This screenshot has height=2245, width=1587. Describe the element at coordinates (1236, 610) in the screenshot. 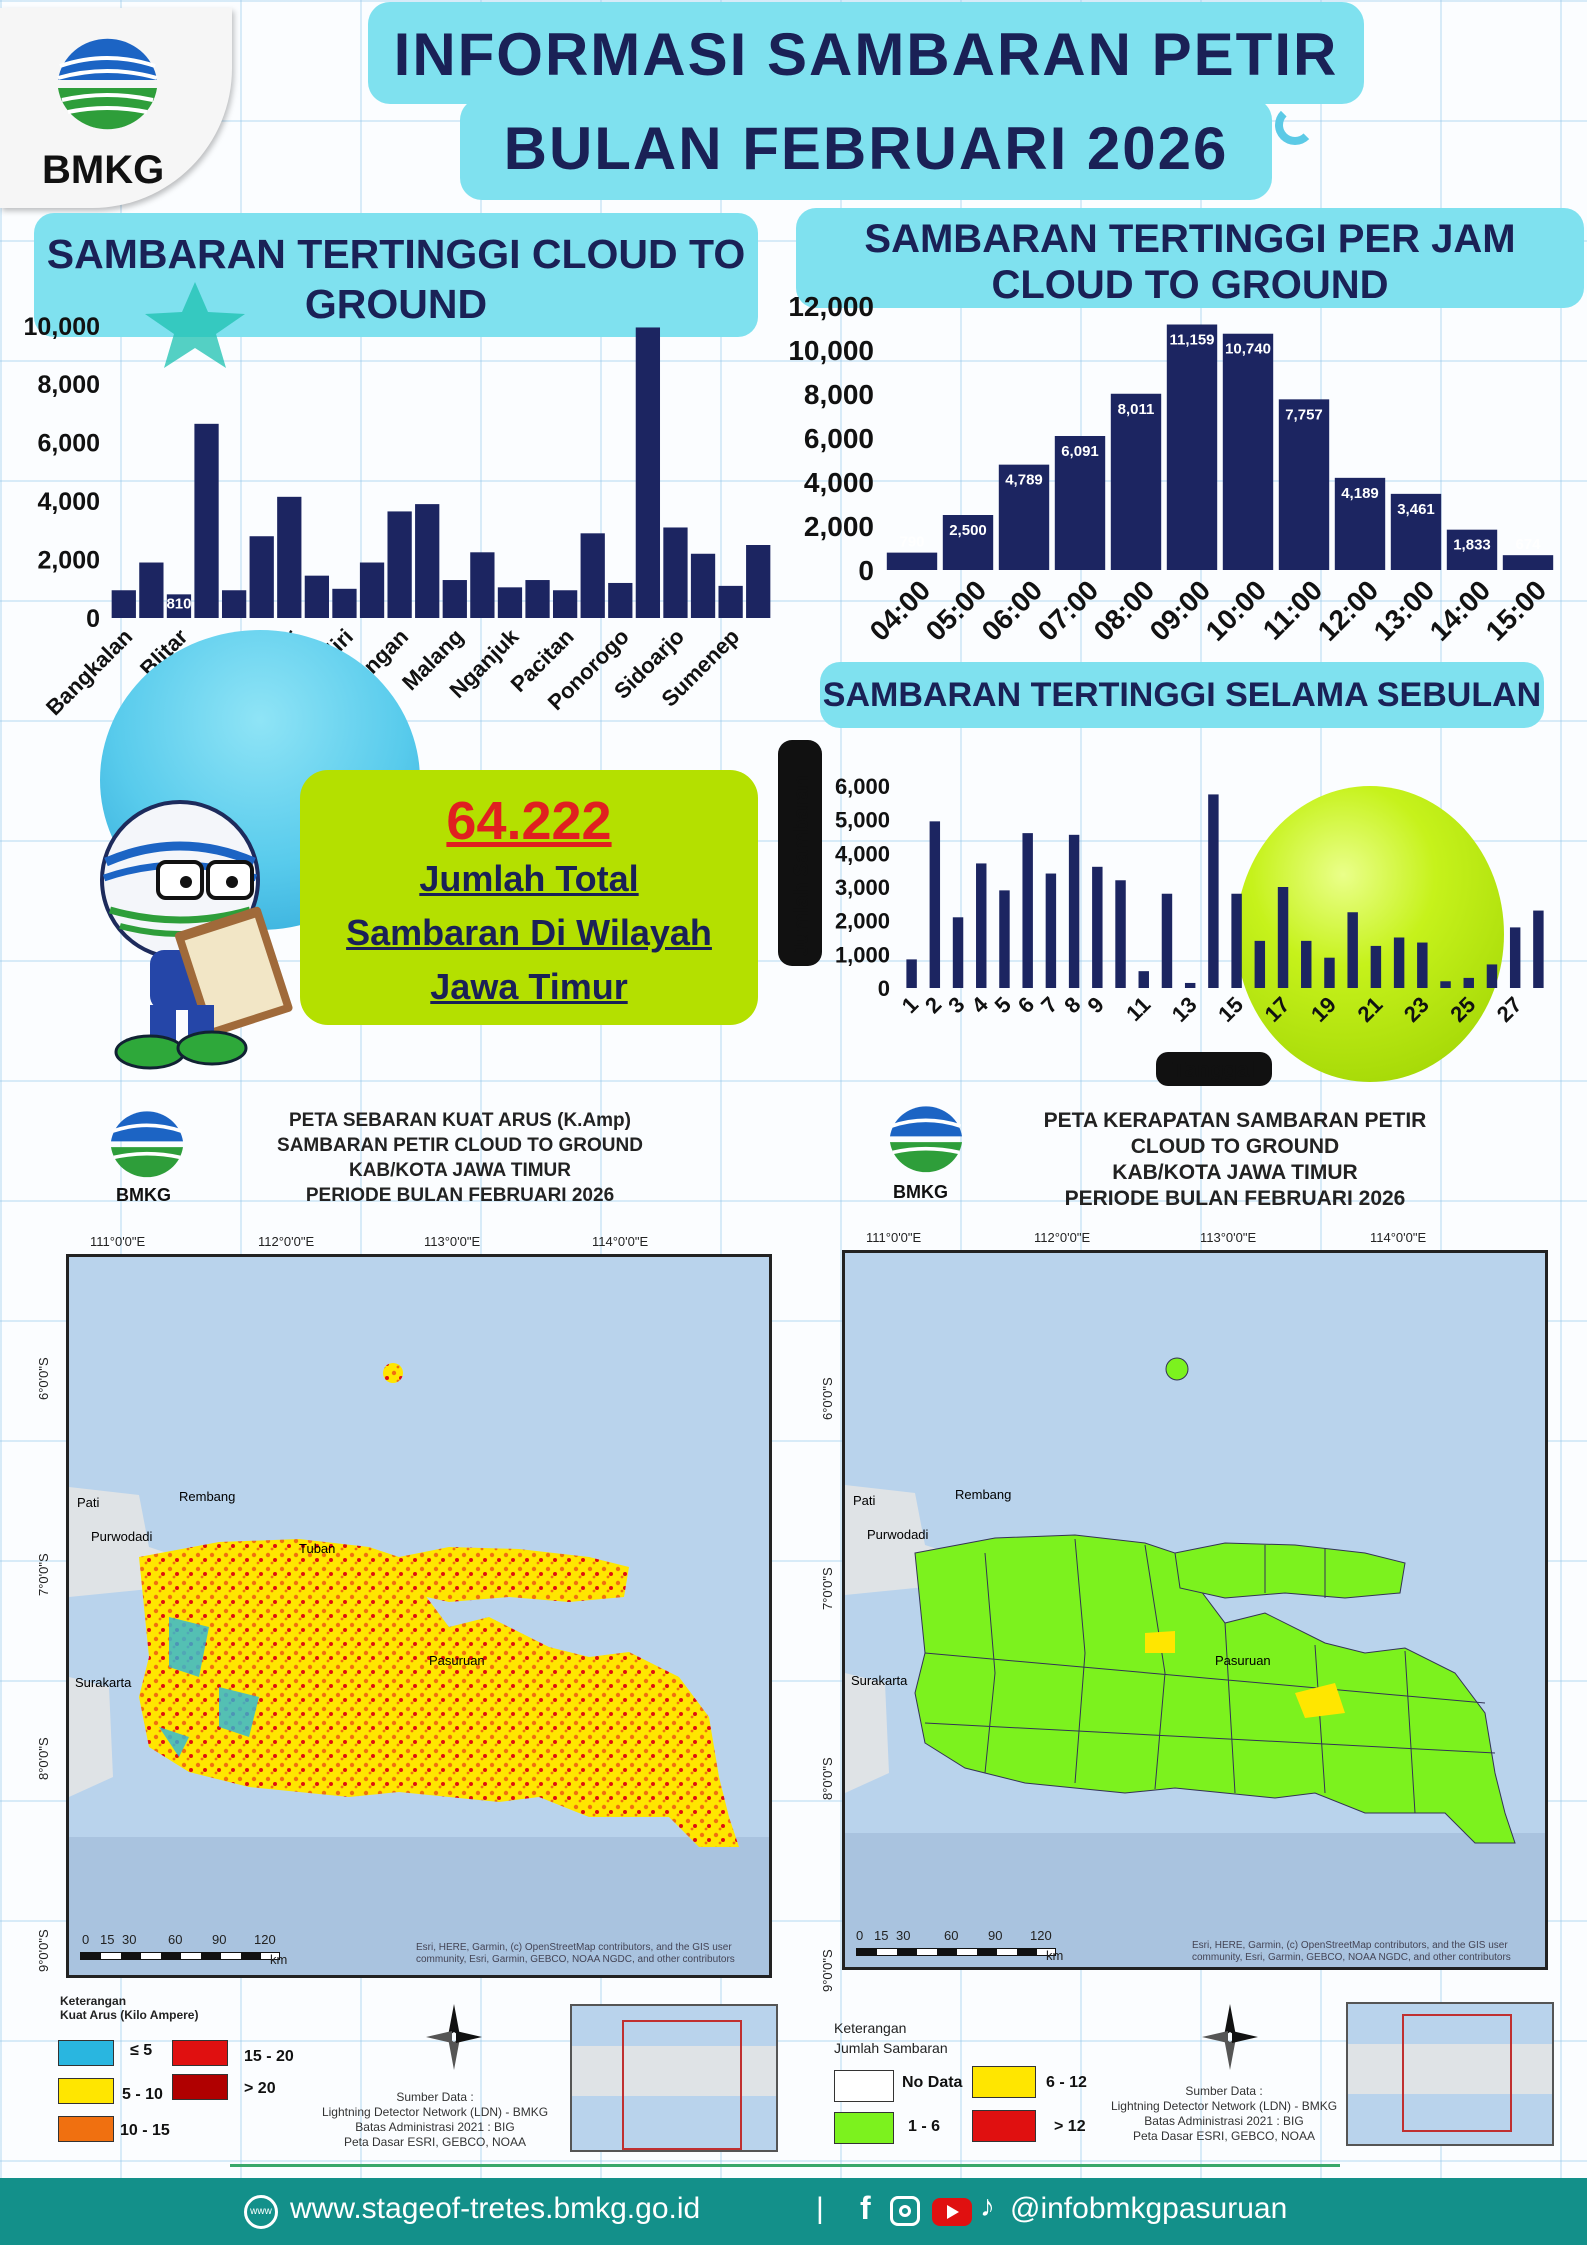

I see `x-tick-label: 10:00` at that location.